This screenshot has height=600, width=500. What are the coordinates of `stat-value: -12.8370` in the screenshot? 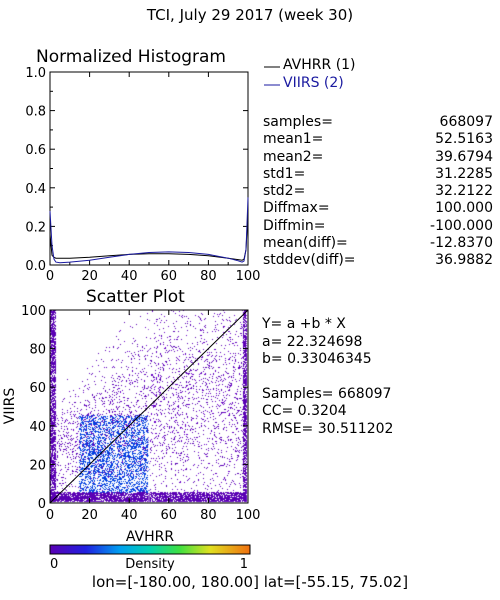 It's located at (461, 243).